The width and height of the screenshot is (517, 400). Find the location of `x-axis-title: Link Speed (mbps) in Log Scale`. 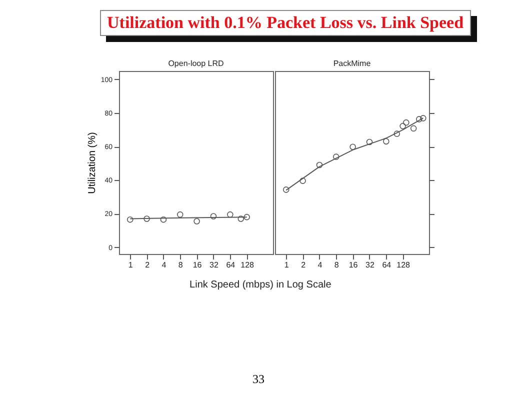

x-axis-title: Link Speed (mbps) in Log Scale is located at coordinates (261, 285).